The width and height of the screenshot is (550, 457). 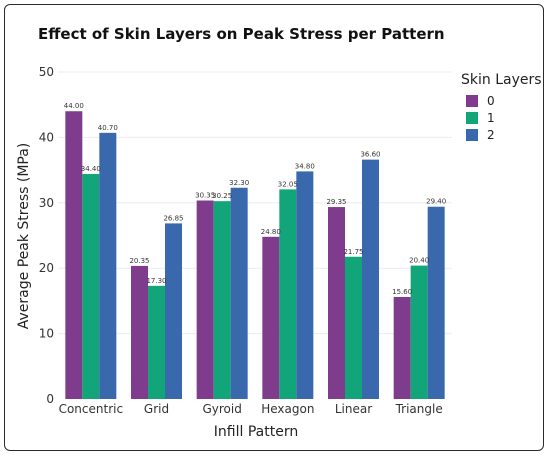 I want to click on y-axis-ticks: 0 10 20 30 40 50, so click(x=46, y=235).